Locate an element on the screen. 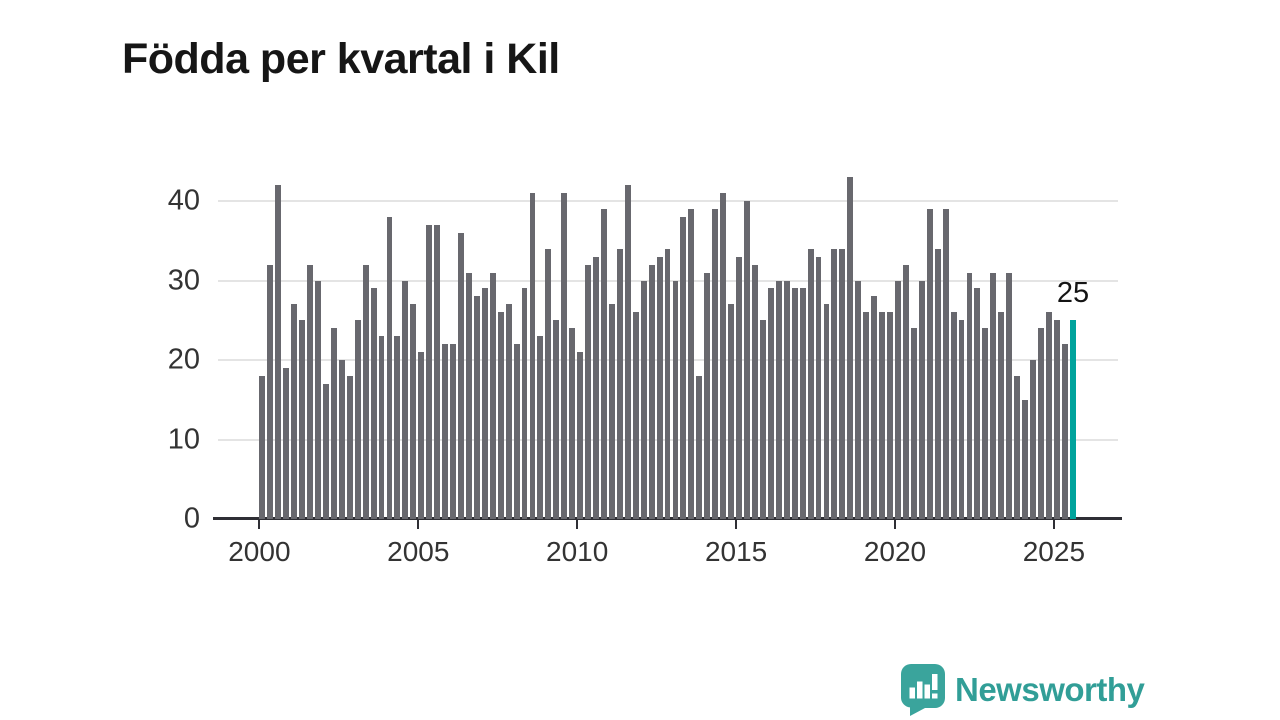 The image size is (1280, 720). bar-2016-Q4 is located at coordinates (794, 403).